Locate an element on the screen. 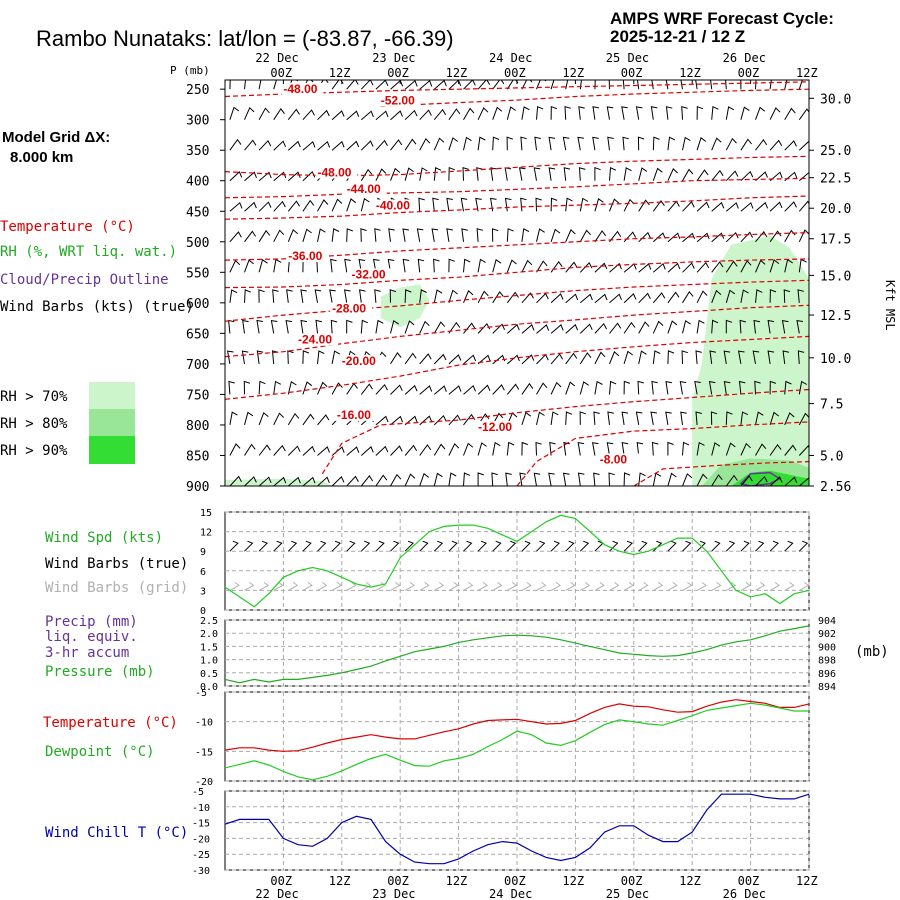  wind-ytick: 0 is located at coordinates (203, 611).